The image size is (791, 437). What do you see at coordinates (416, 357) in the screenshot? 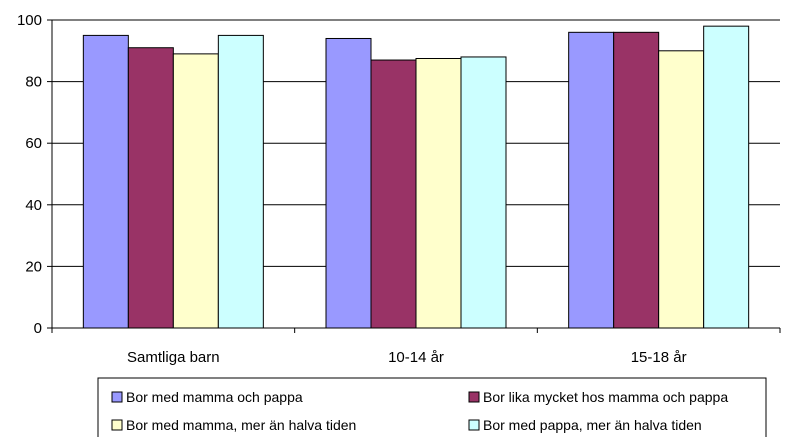
I see `x-category-label: 10-14 år` at bounding box center [416, 357].